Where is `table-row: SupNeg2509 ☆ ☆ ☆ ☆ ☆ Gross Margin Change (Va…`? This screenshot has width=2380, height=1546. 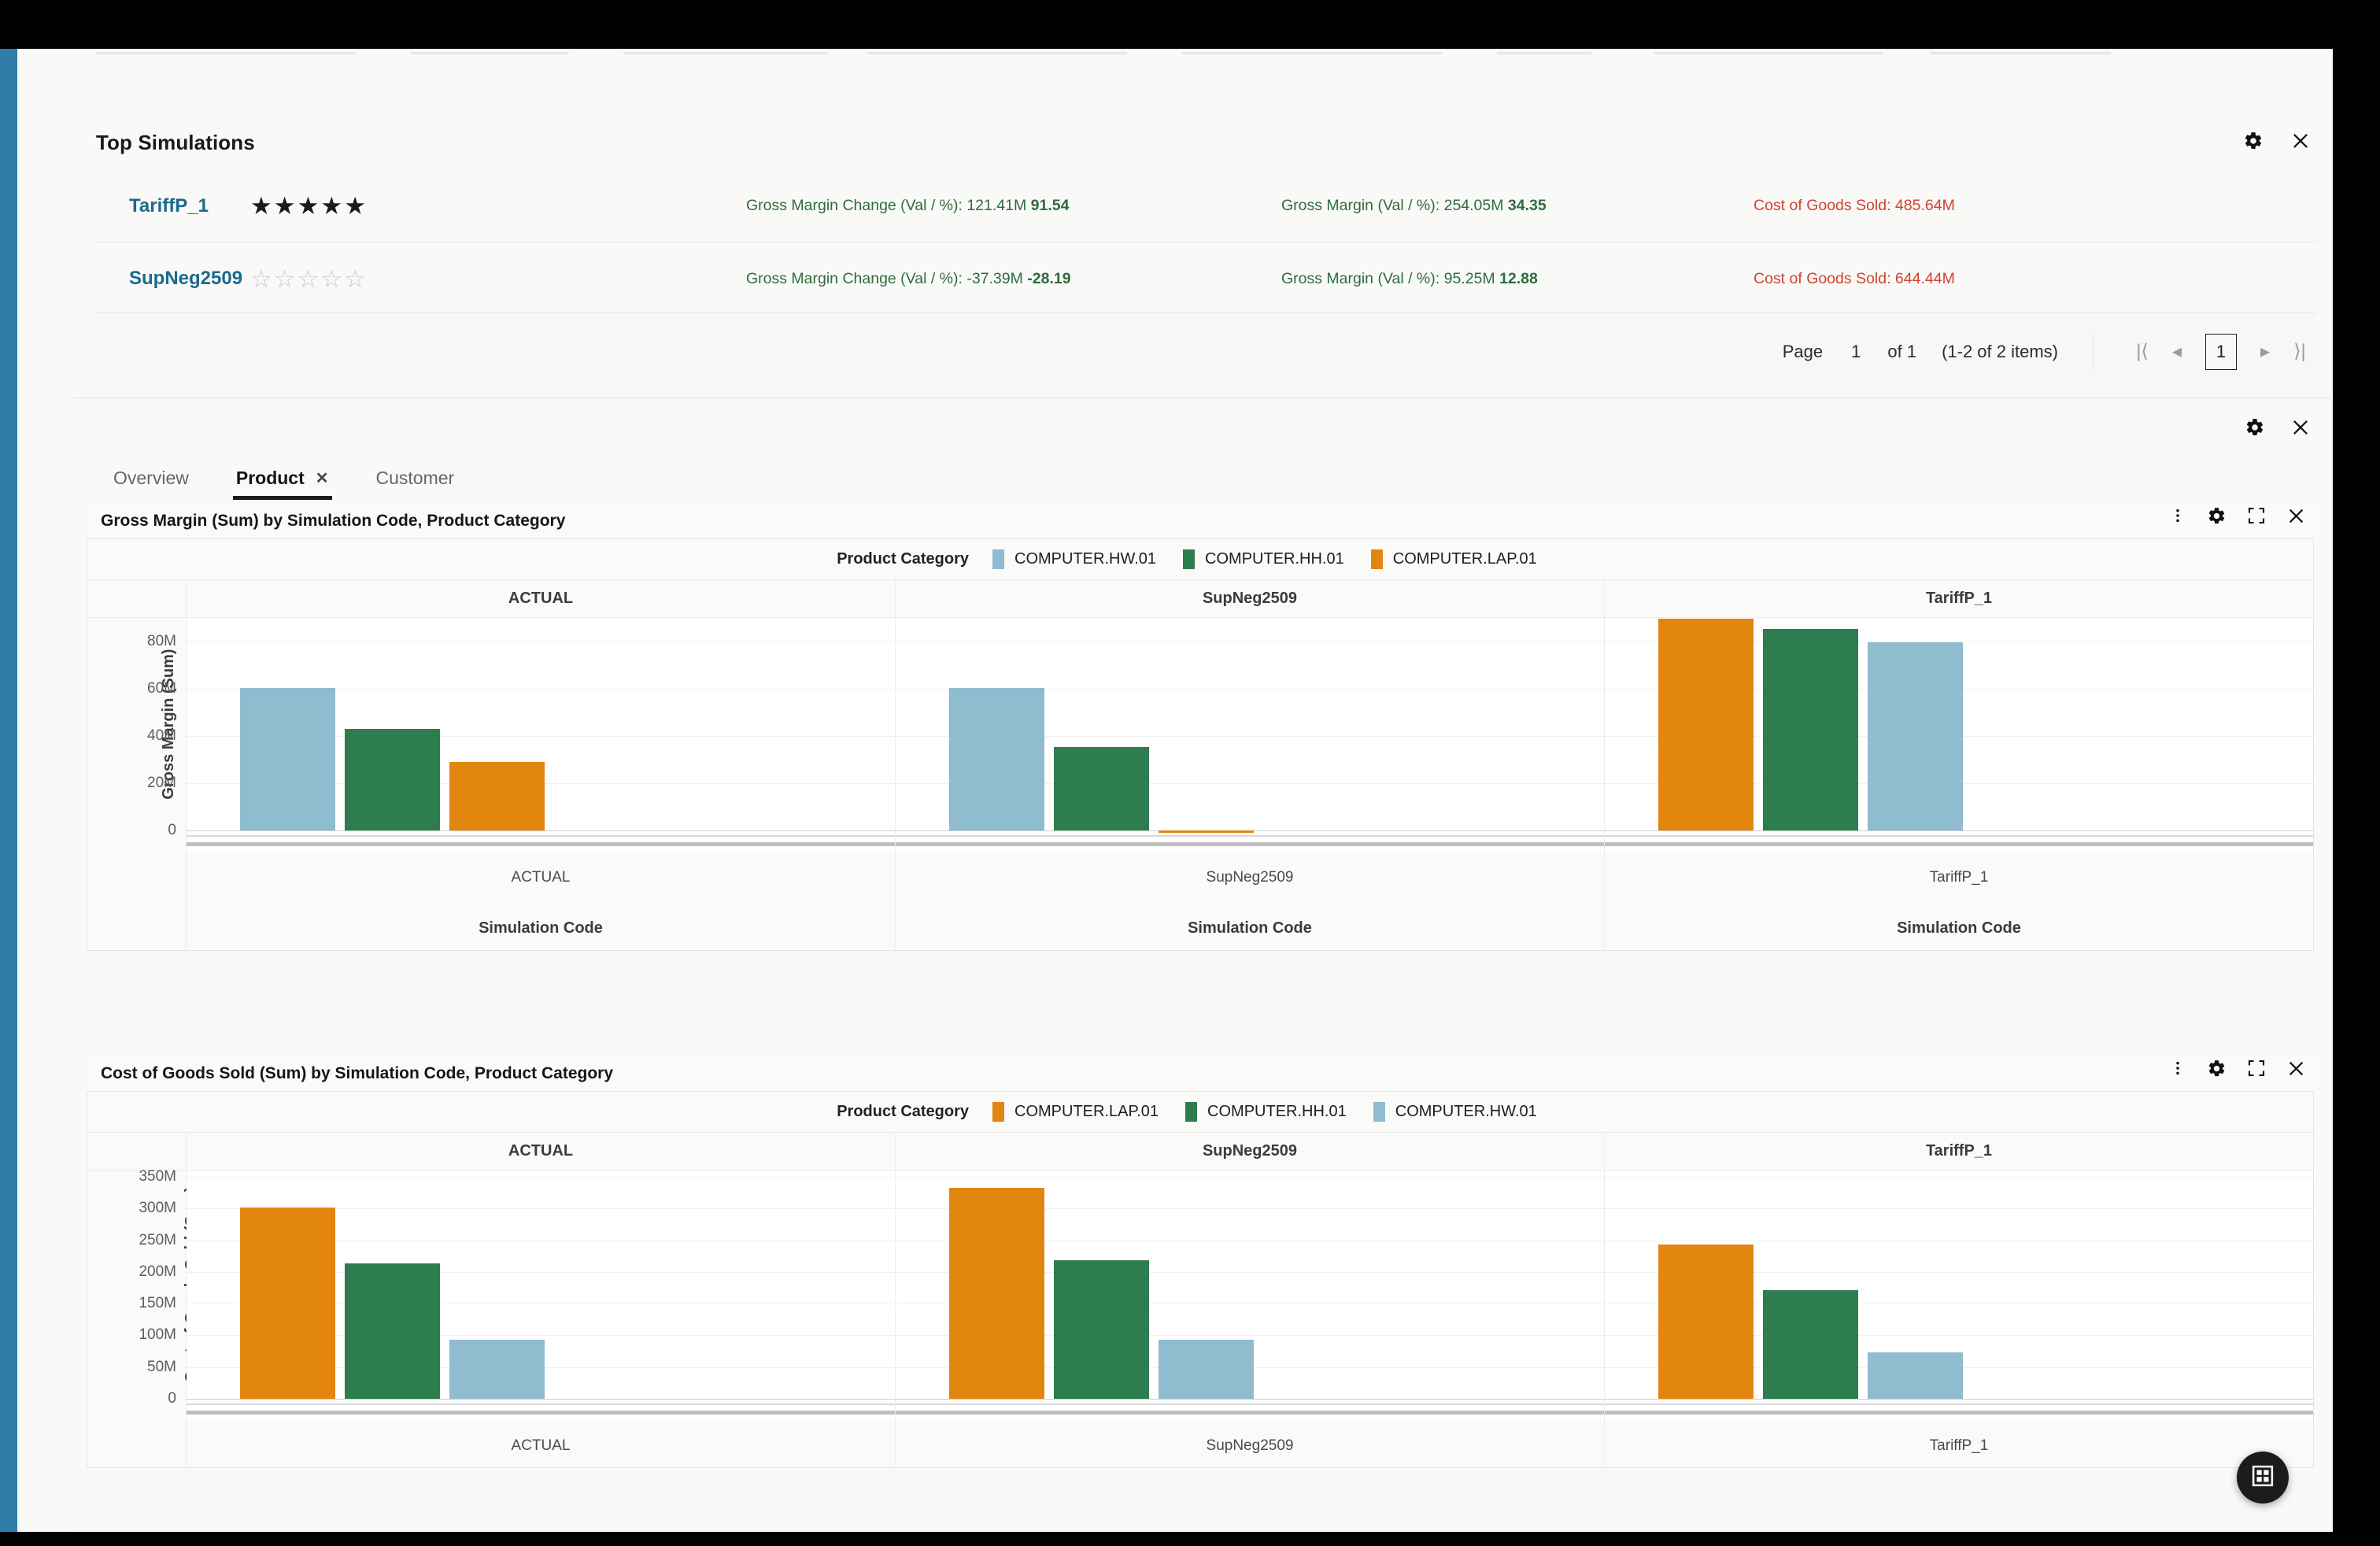 table-row: SupNeg2509 ☆ ☆ ☆ ☆ ☆ Gross Margin Change (Va… is located at coordinates (1206, 278).